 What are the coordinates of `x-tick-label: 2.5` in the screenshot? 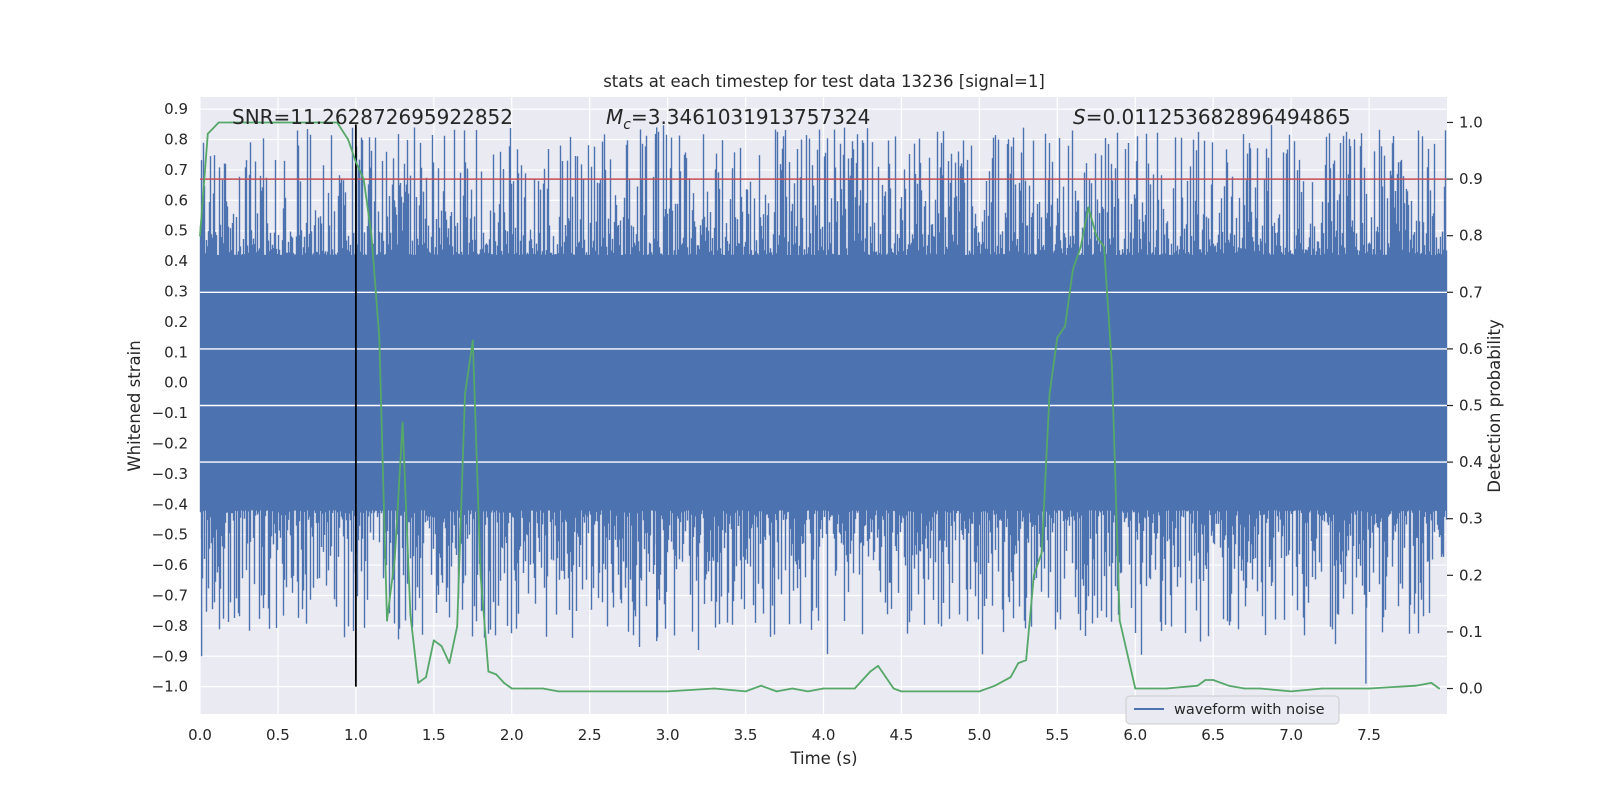 It's located at (590, 735).